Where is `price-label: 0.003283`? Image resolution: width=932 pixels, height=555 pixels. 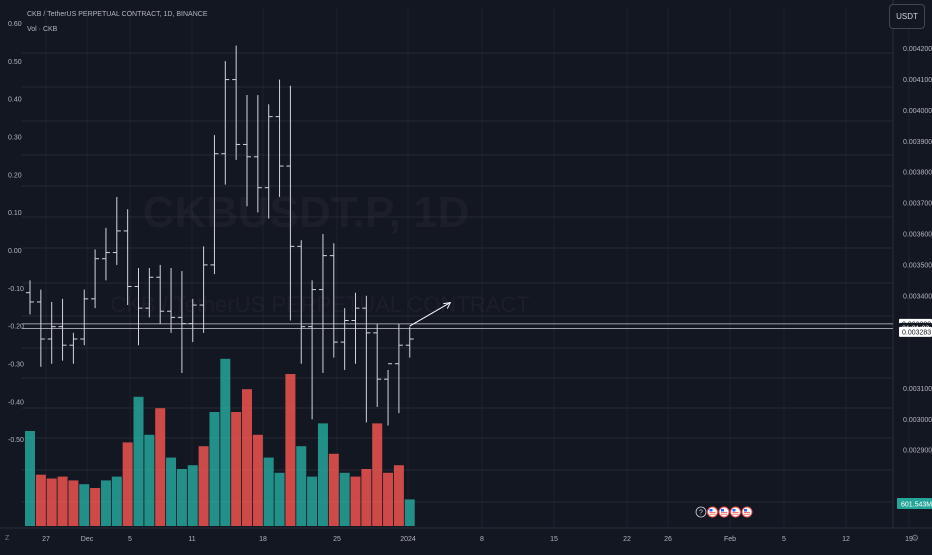
price-label: 0.003283 is located at coordinates (916, 332).